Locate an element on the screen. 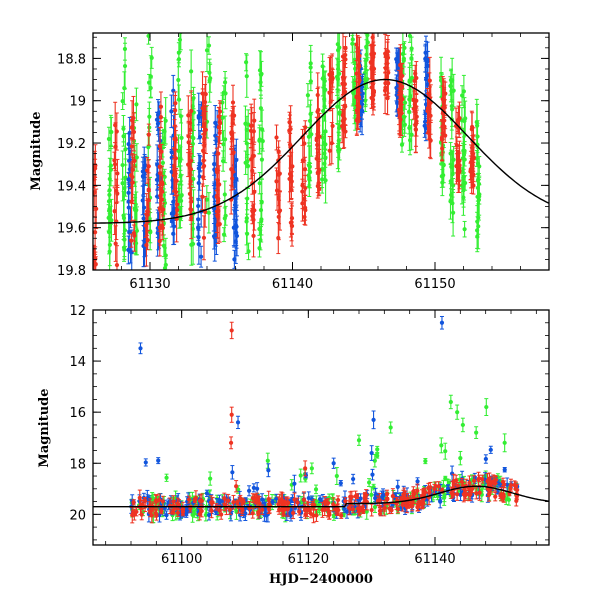 This screenshot has width=600, height=600. y-tick-label: 18 is located at coordinates (77, 464).